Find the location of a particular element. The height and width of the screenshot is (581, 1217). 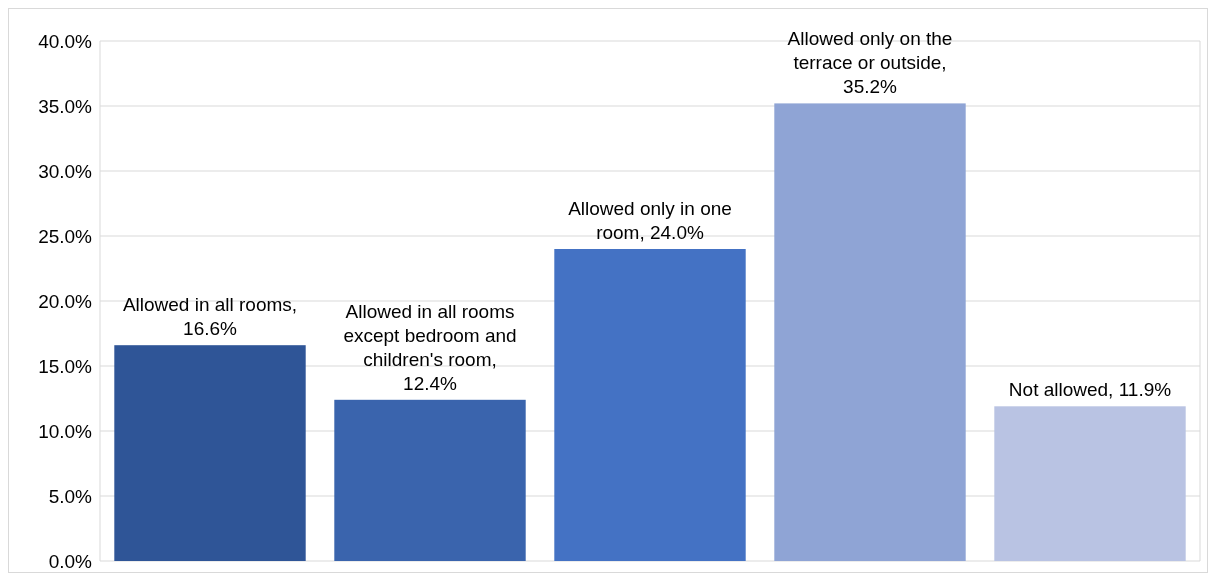

data-label: Allowed only on the terrace or outside, 35.2% is located at coordinates (870, 63).